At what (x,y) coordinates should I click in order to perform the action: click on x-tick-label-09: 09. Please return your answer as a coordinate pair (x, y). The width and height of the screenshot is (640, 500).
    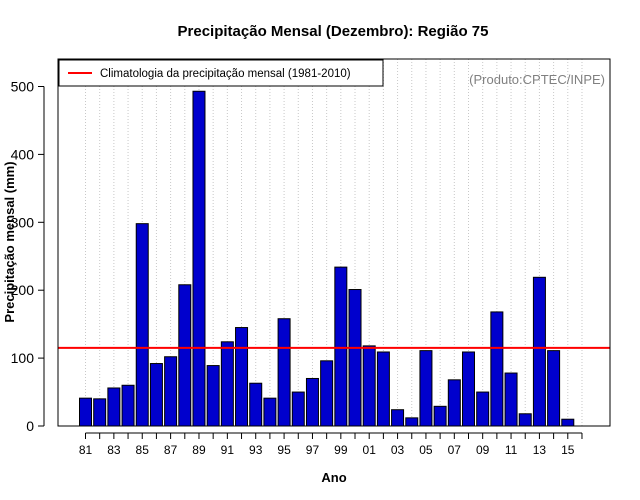
    Looking at the image, I should click on (483, 450).